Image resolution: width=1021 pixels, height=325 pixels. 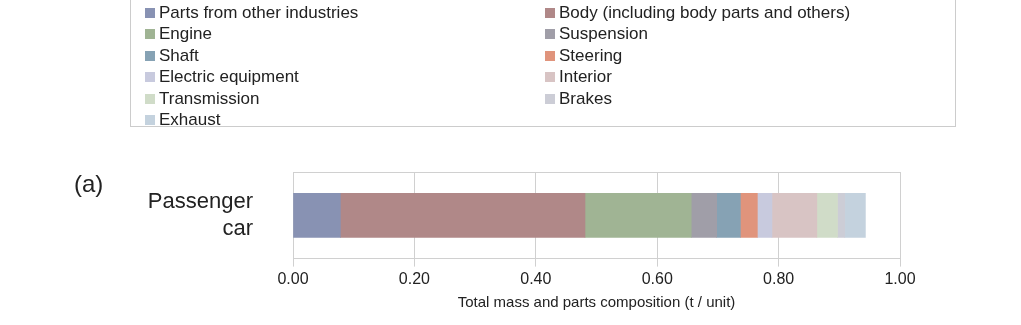 I want to click on x-axis-title: Total mass and parts composition (t / unit), so click(x=596, y=301).